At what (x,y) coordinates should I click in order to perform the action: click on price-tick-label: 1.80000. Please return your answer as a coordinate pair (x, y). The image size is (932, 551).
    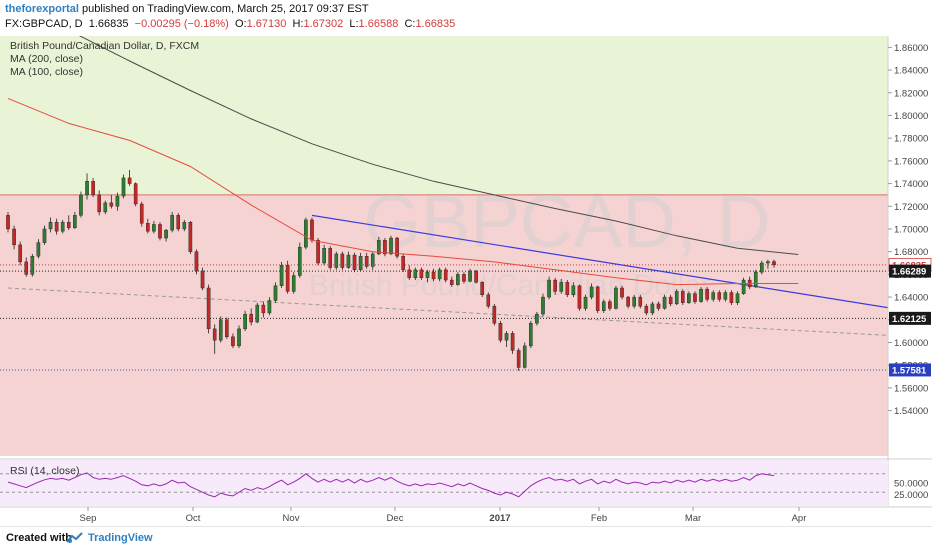
    Looking at the image, I should click on (911, 116).